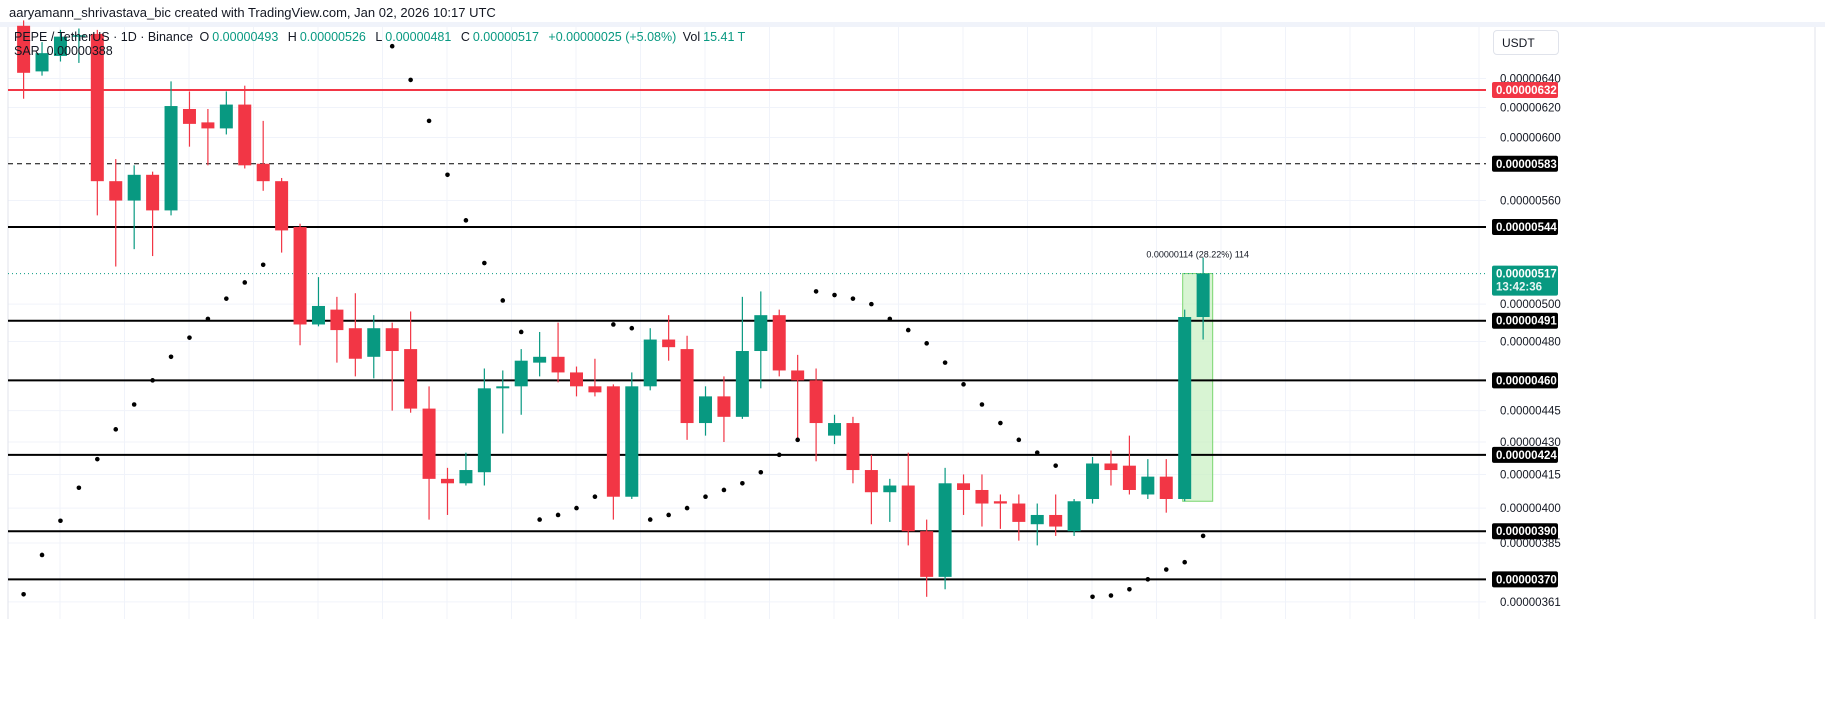 Image resolution: width=1825 pixels, height=719 pixels. I want to click on level-price-label: 0.00000460, so click(1526, 381).